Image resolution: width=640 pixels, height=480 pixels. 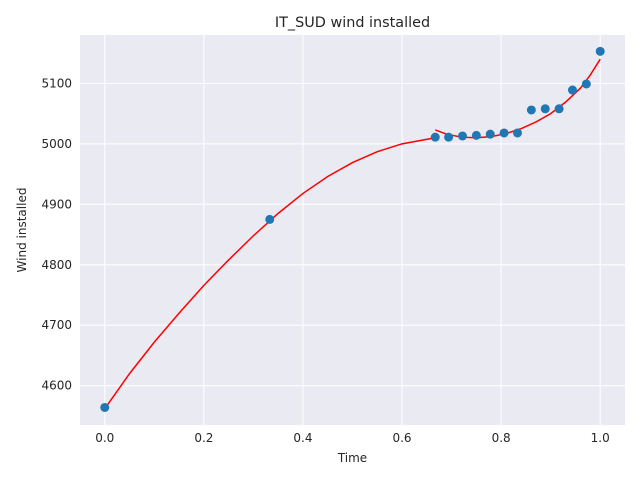 What do you see at coordinates (401, 438) in the screenshot?
I see `x-tick-label: 0.6` at bounding box center [401, 438].